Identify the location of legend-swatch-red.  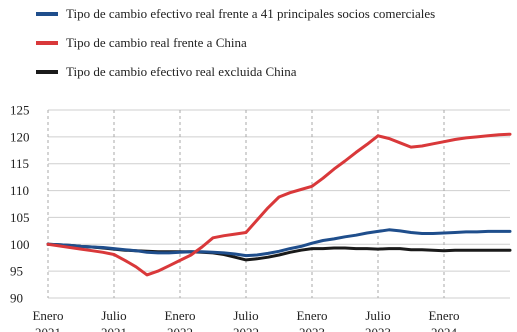
(47, 43).